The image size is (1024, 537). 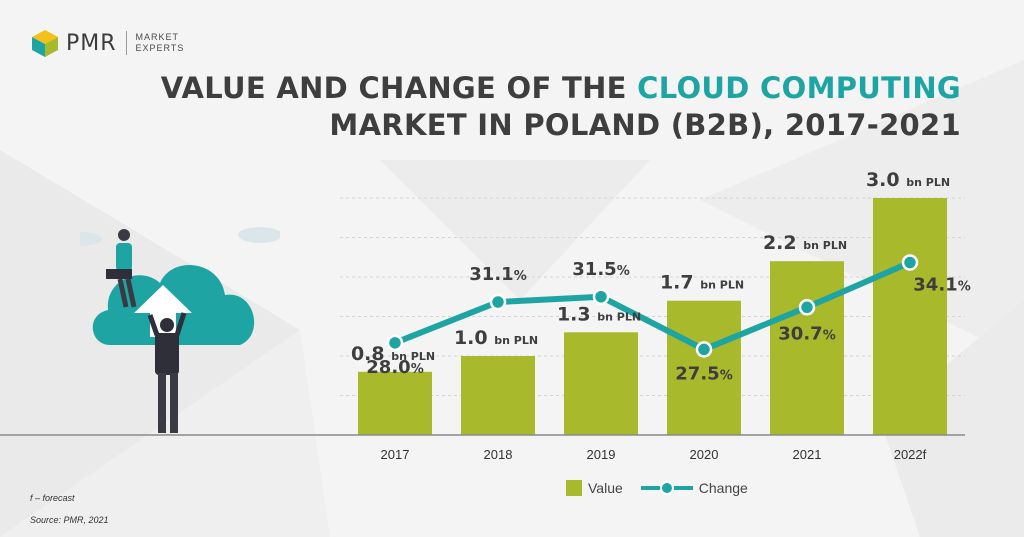 What do you see at coordinates (723, 488) in the screenshot?
I see `legend-change-label: Change` at bounding box center [723, 488].